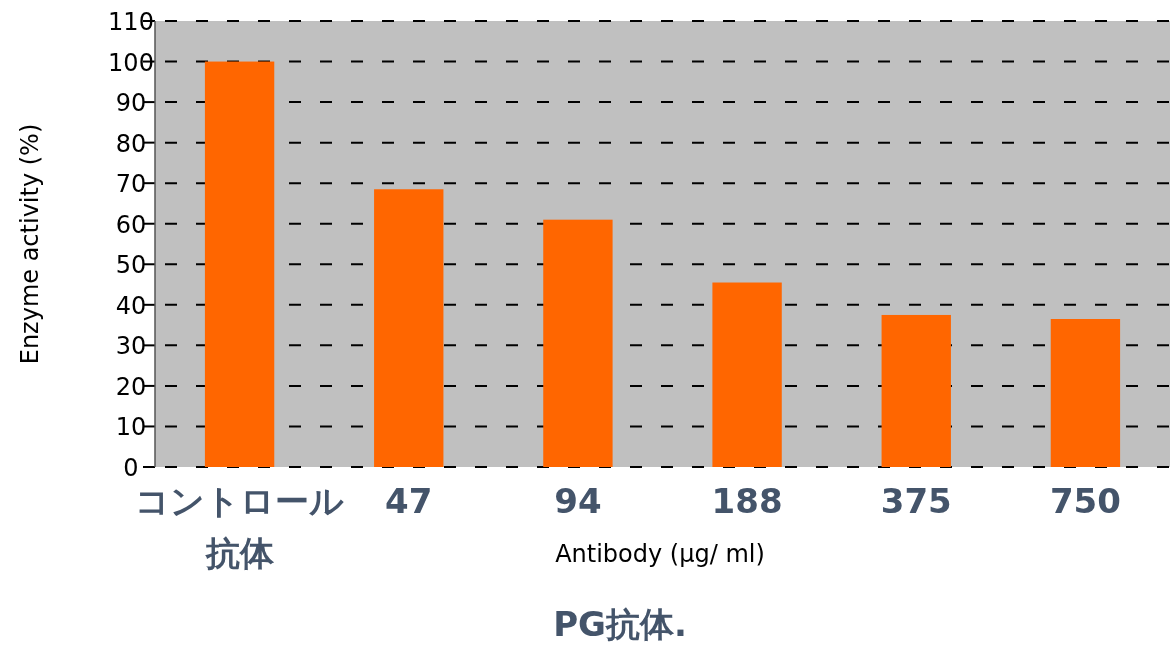  I want to click on x-tick-label: 94, so click(578, 501).